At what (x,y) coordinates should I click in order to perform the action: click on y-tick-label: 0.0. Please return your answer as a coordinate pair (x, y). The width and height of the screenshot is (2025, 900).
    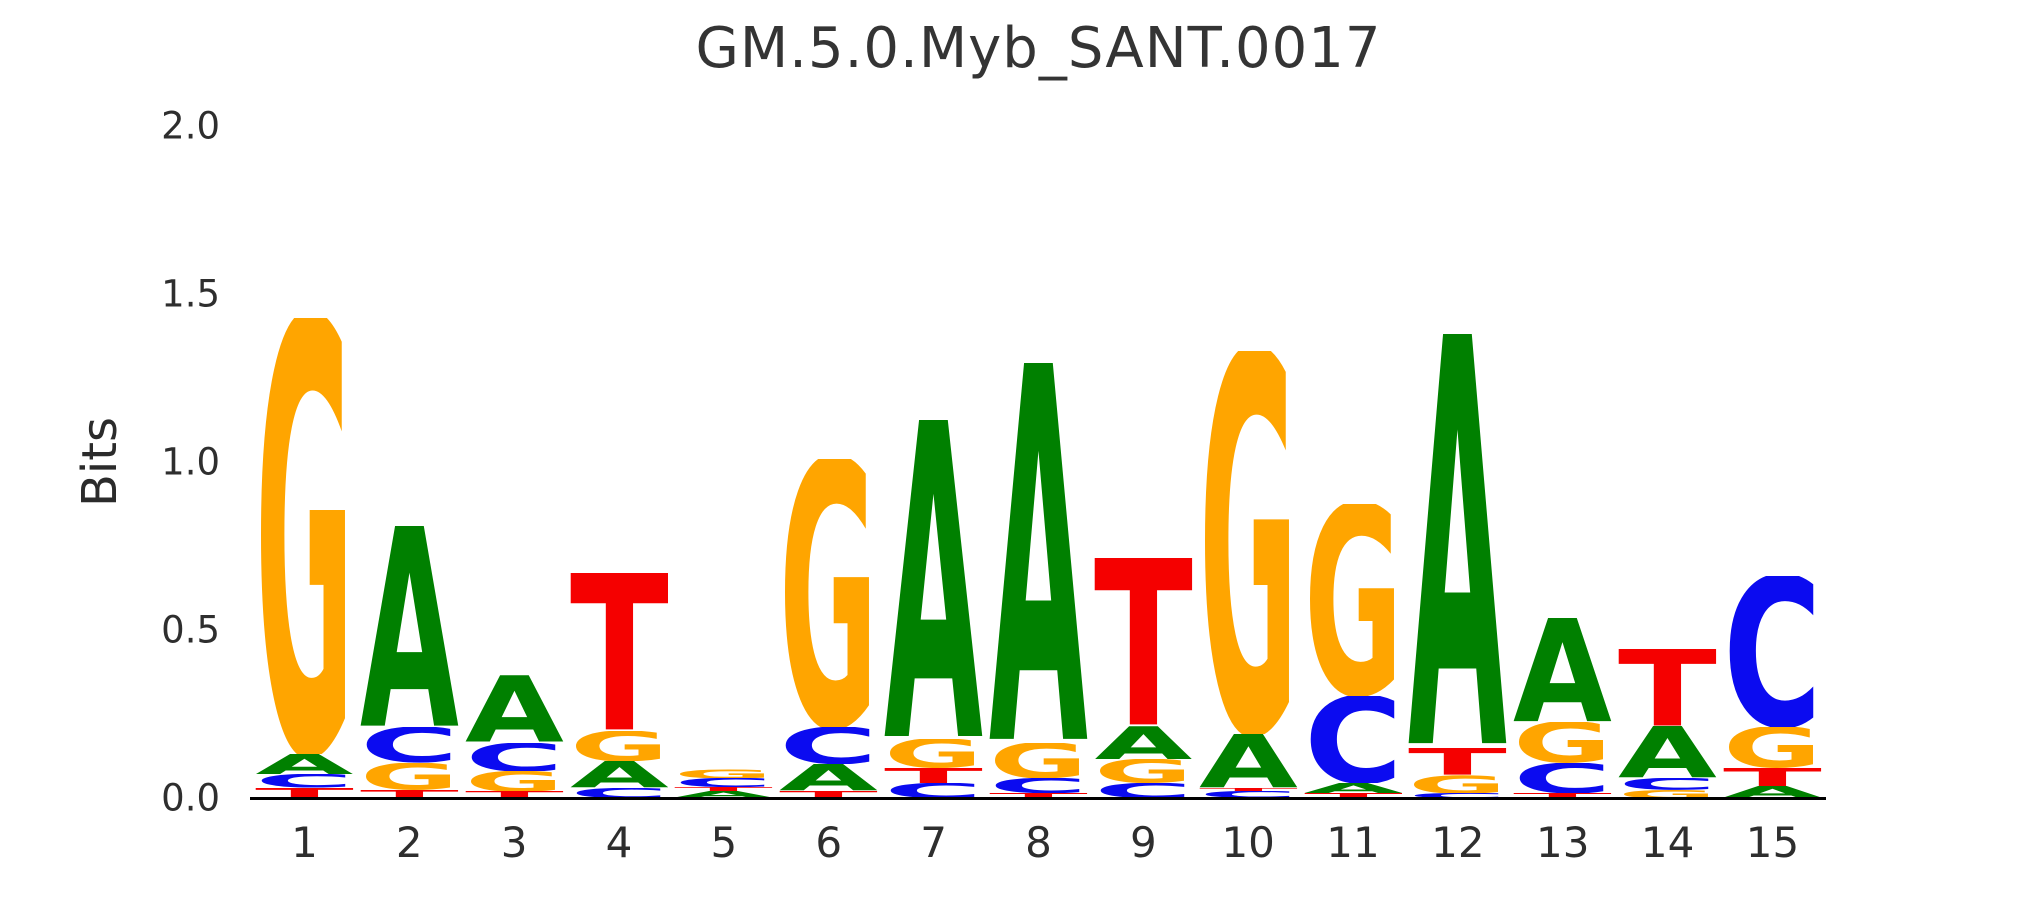
    Looking at the image, I should click on (190, 798).